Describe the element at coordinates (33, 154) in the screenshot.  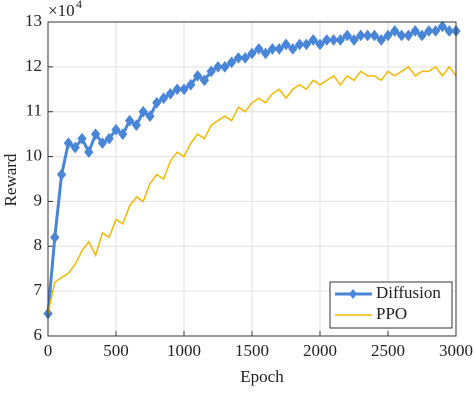
I see `y-tick-label: 10` at that location.